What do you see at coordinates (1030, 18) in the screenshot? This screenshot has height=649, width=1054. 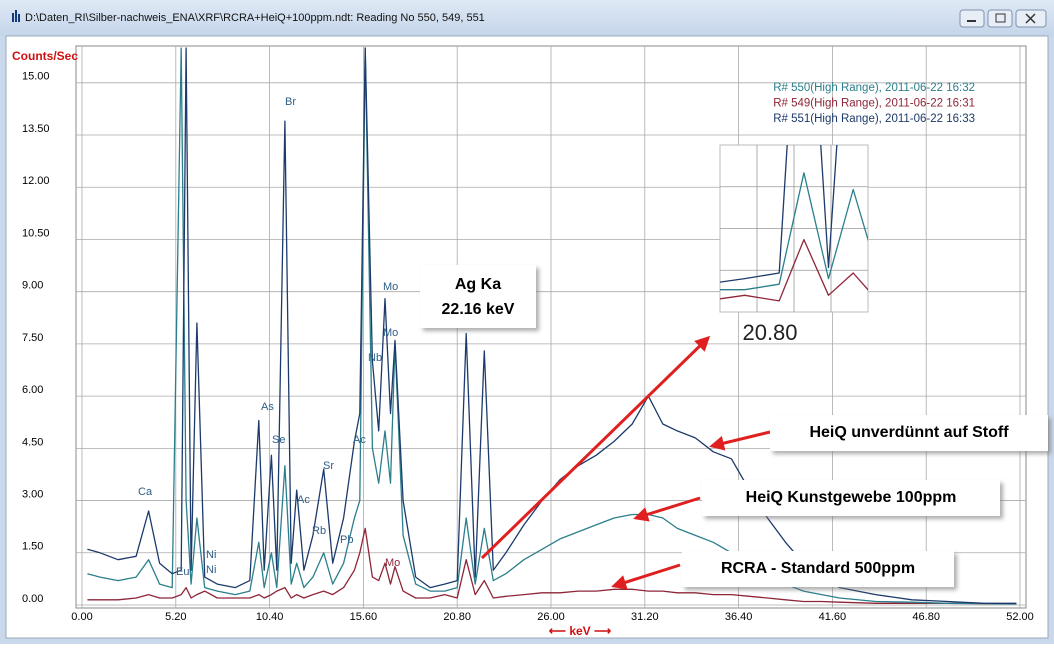 I see `close-icon` at bounding box center [1030, 18].